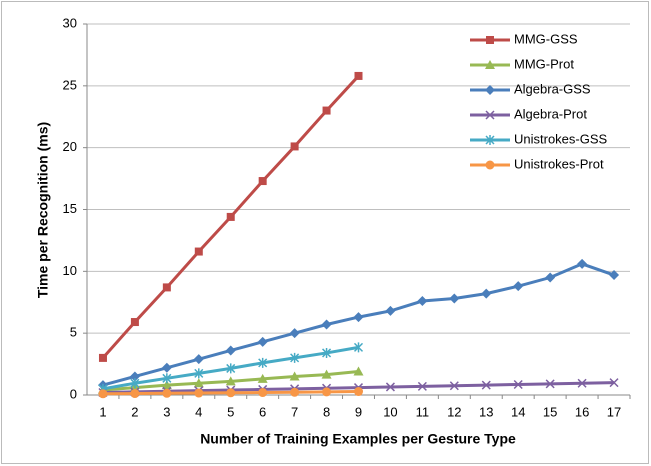 This screenshot has height=466, width=651. What do you see at coordinates (326, 411) in the screenshot?
I see `x-tick-label: 8` at bounding box center [326, 411].